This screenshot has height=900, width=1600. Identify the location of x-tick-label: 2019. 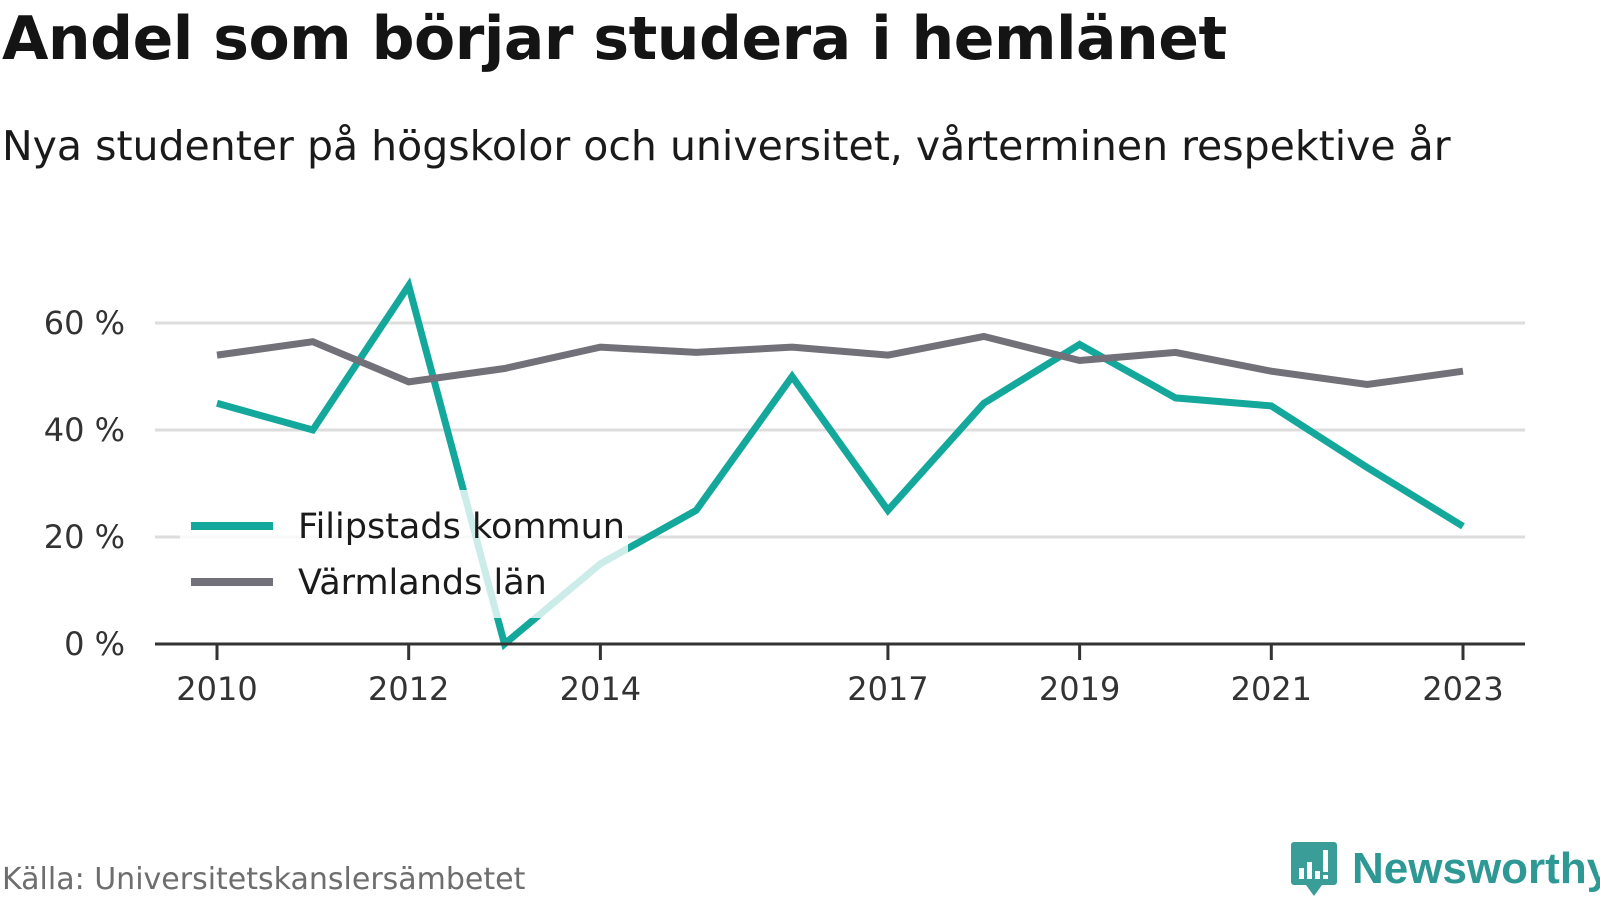
(1079, 689).